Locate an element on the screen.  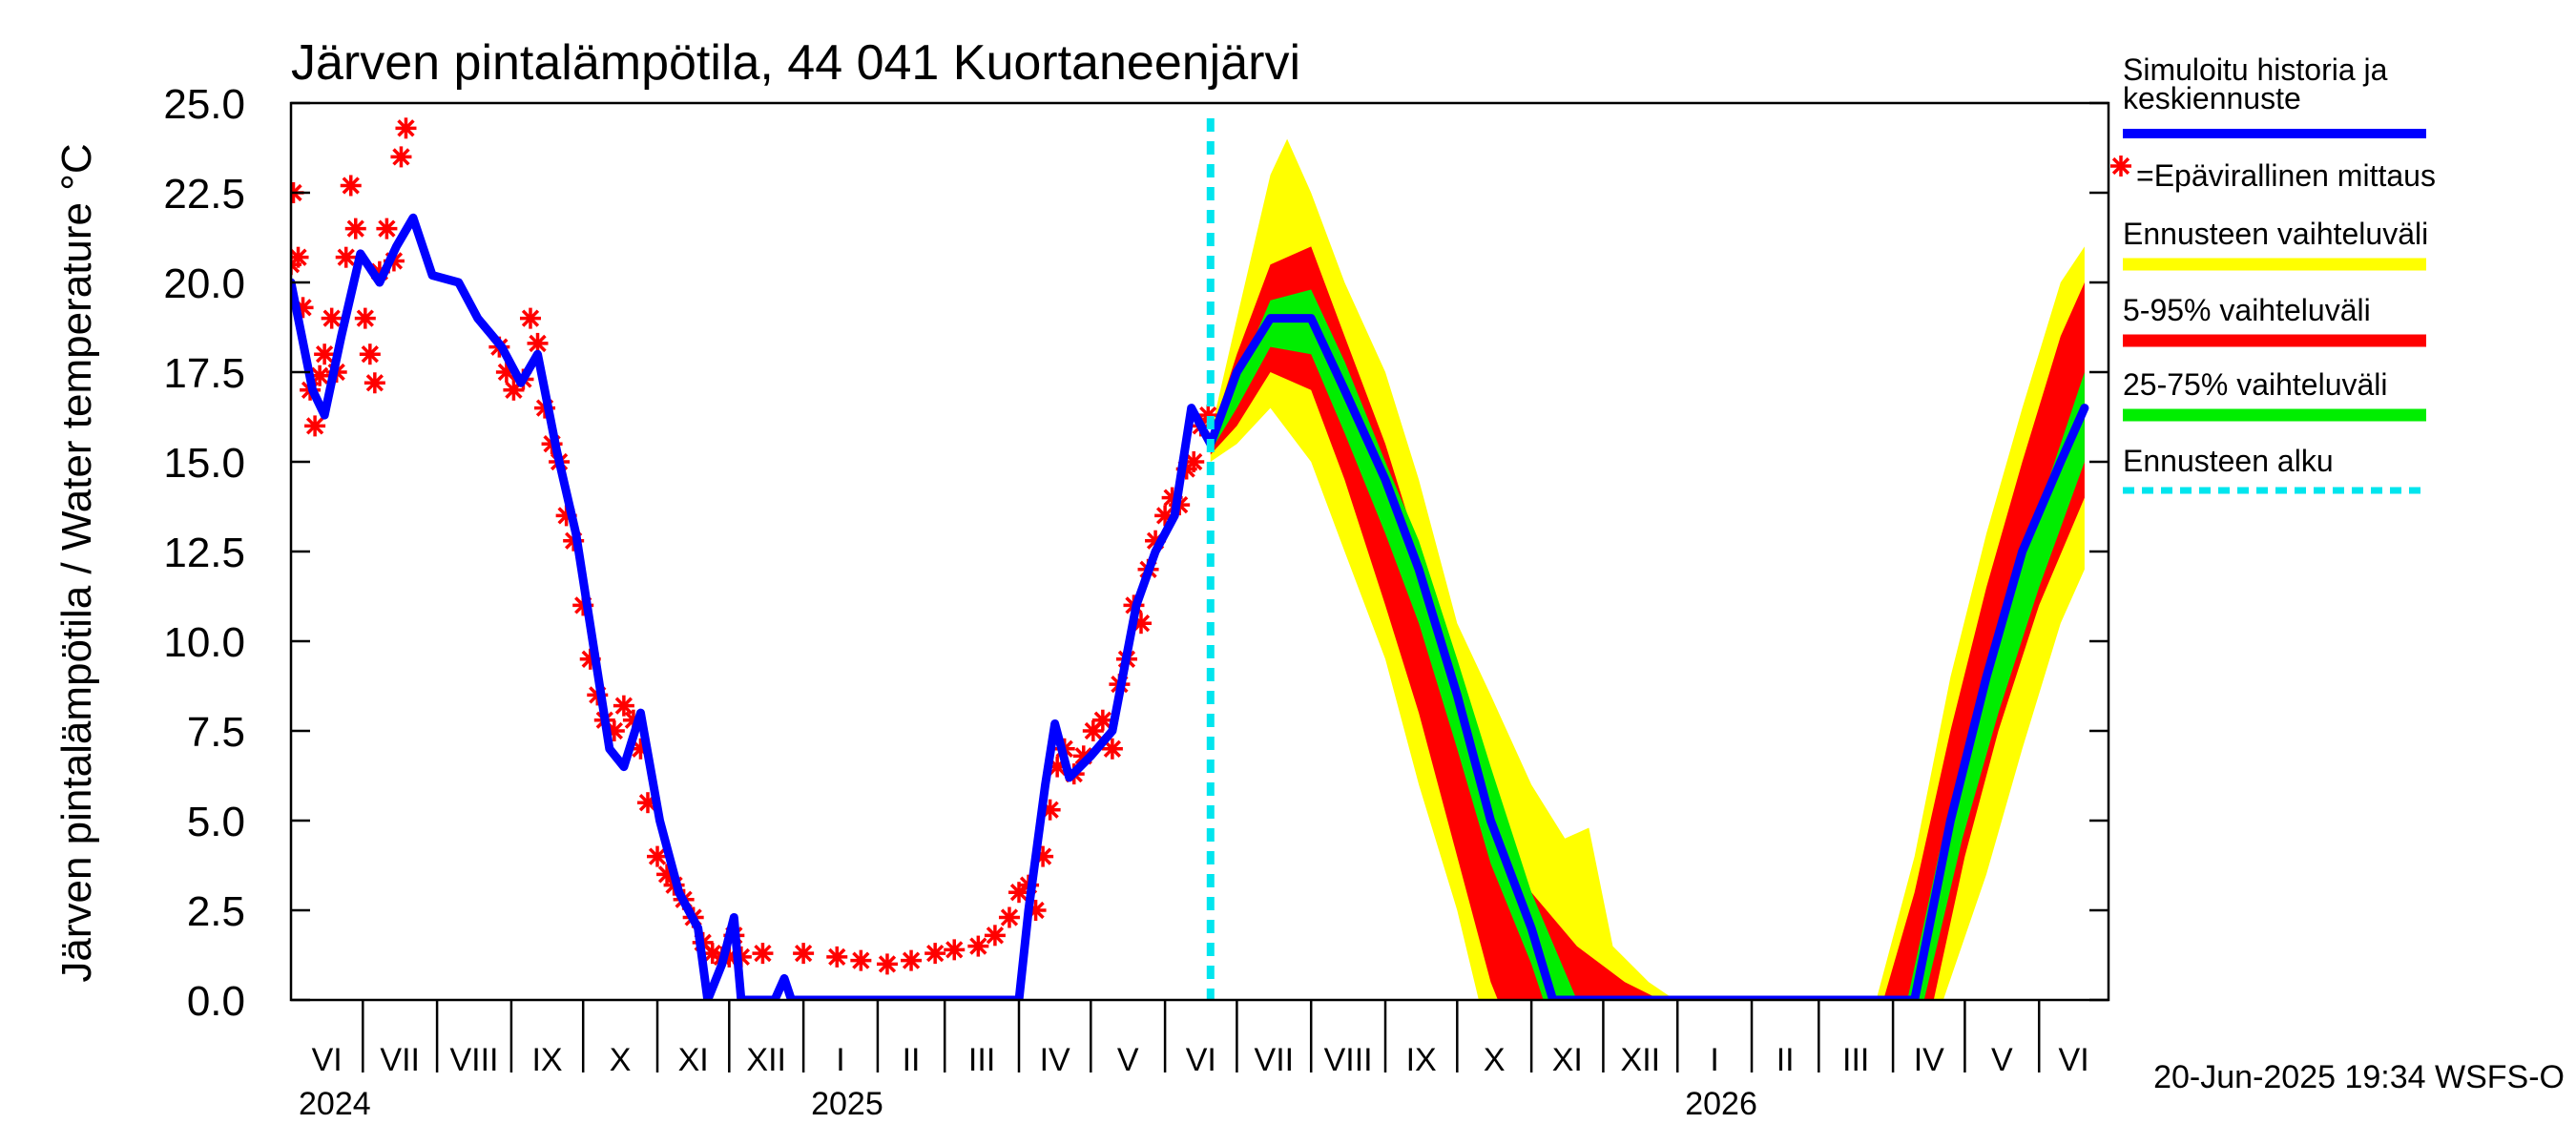
legend-label: =Epävirallinen mittaus is located at coordinates (2286, 175).